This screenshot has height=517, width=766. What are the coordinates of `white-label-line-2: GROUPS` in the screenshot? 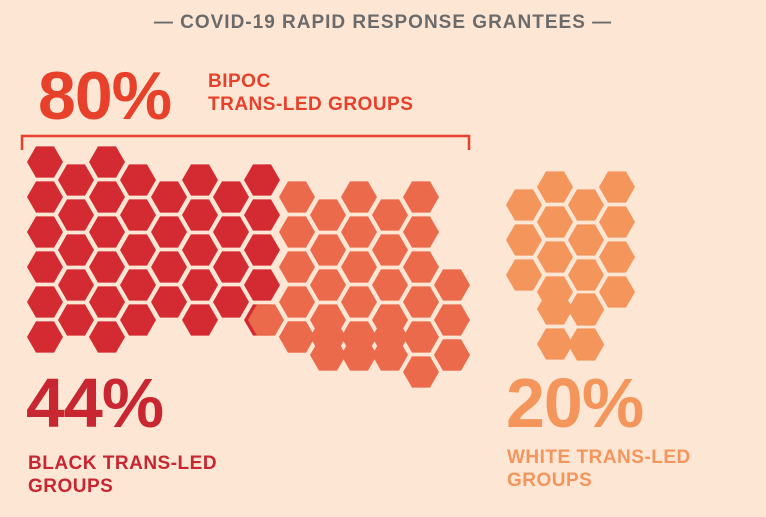 It's located at (550, 480).